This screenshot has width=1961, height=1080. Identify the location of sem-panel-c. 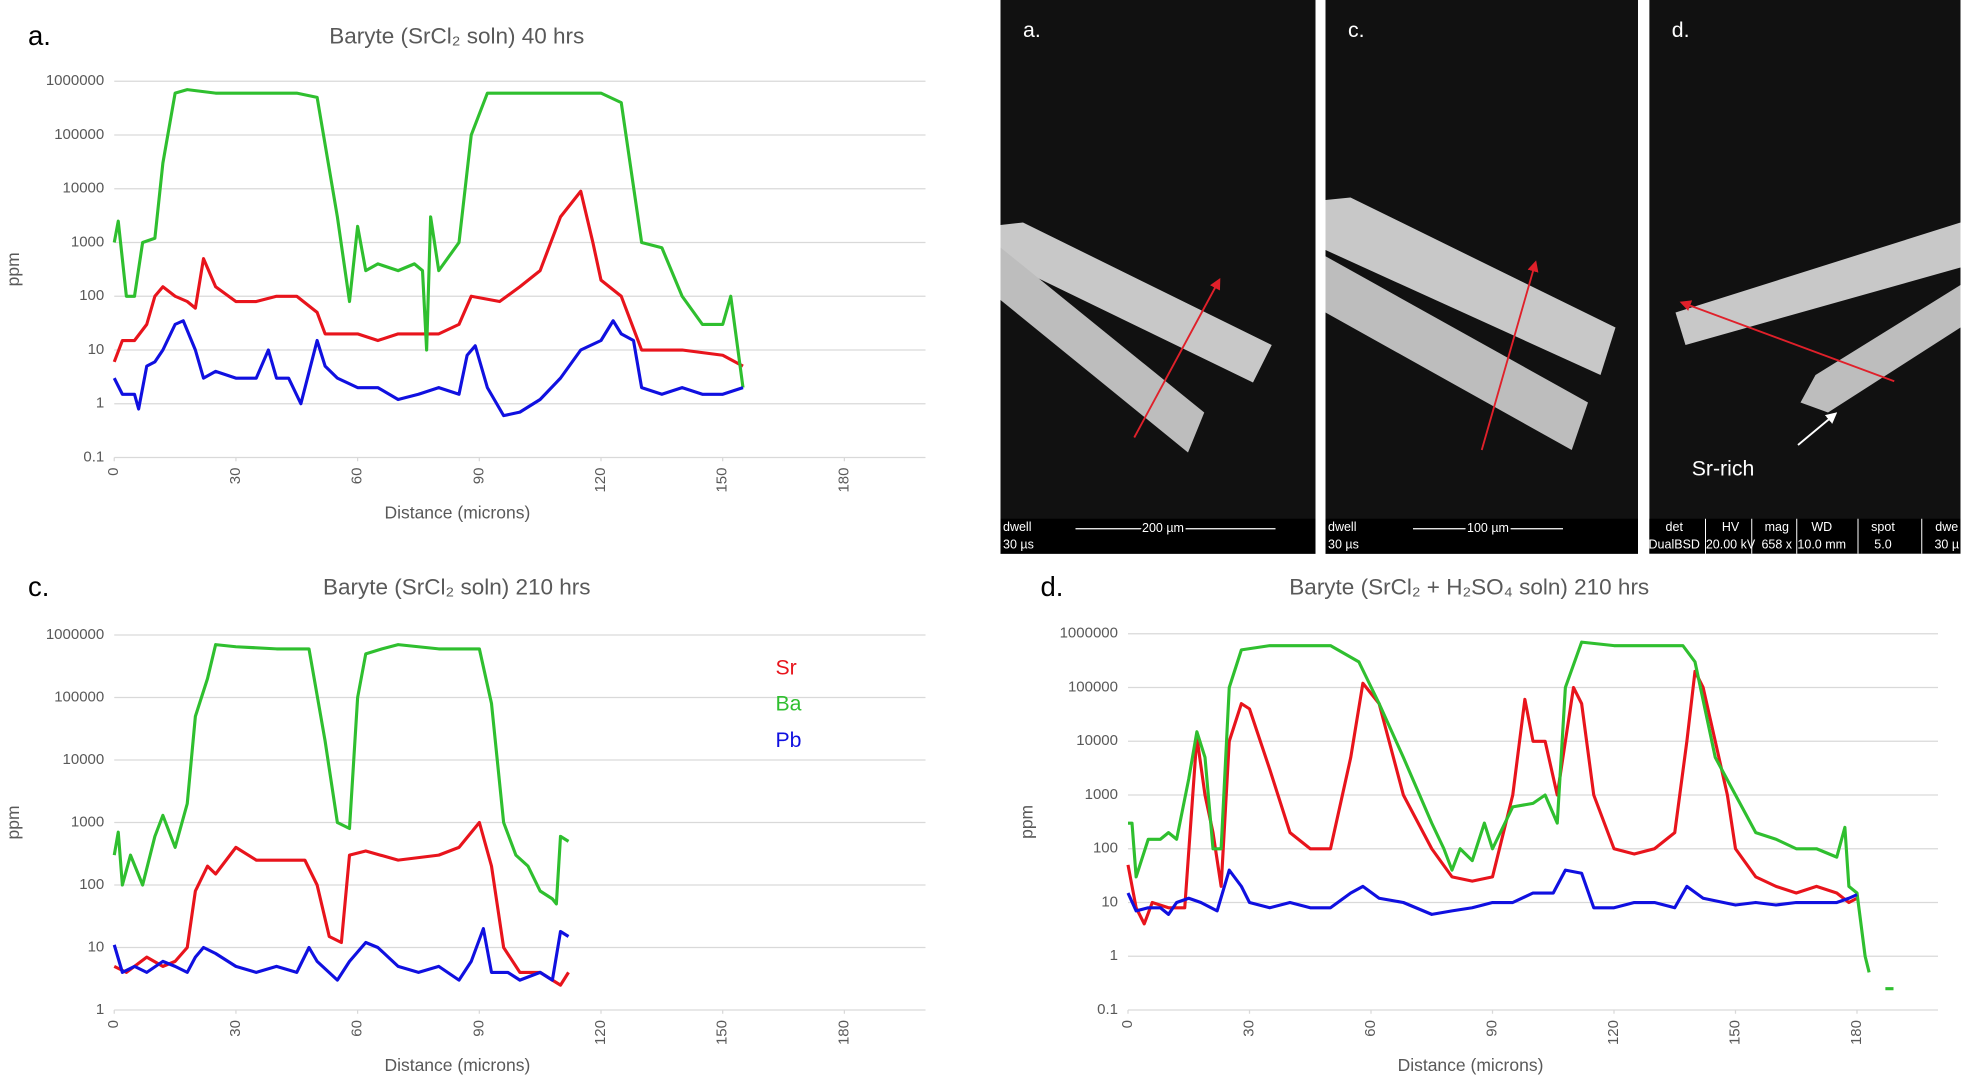
(1481, 277).